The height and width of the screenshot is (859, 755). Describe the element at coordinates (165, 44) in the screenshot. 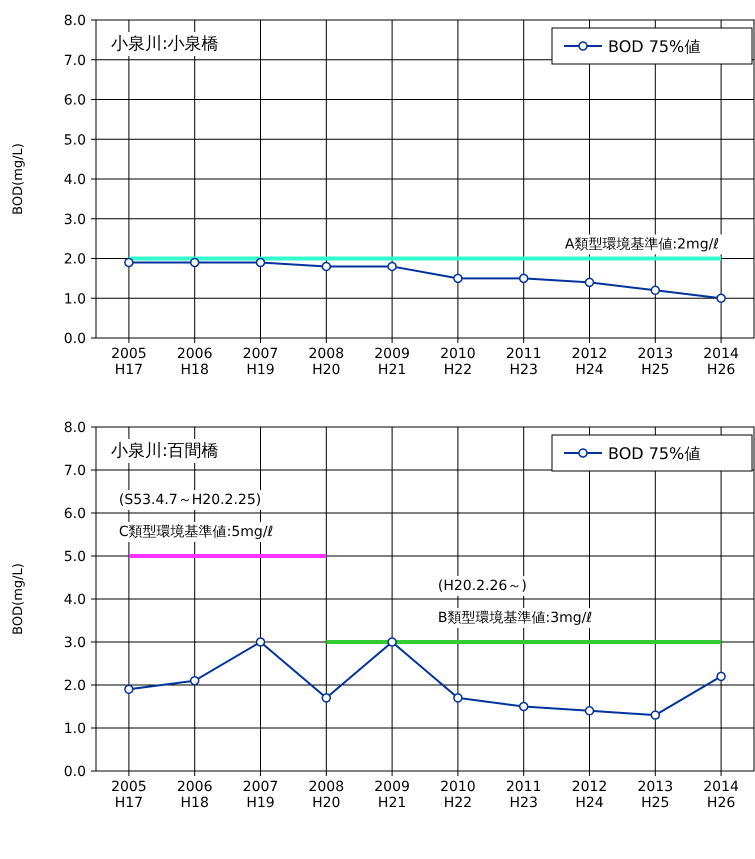

I see `text: 小泉川:小泉橋` at that location.